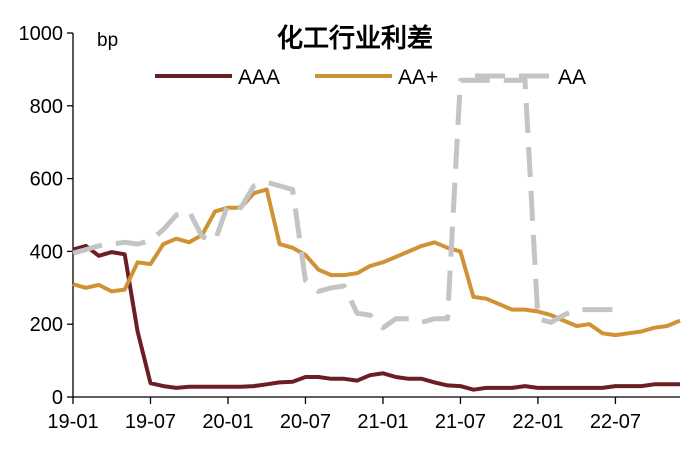 Image resolution: width=700 pixels, height=451 pixels. What do you see at coordinates (572, 77) in the screenshot?
I see `legend-label: AA` at bounding box center [572, 77].